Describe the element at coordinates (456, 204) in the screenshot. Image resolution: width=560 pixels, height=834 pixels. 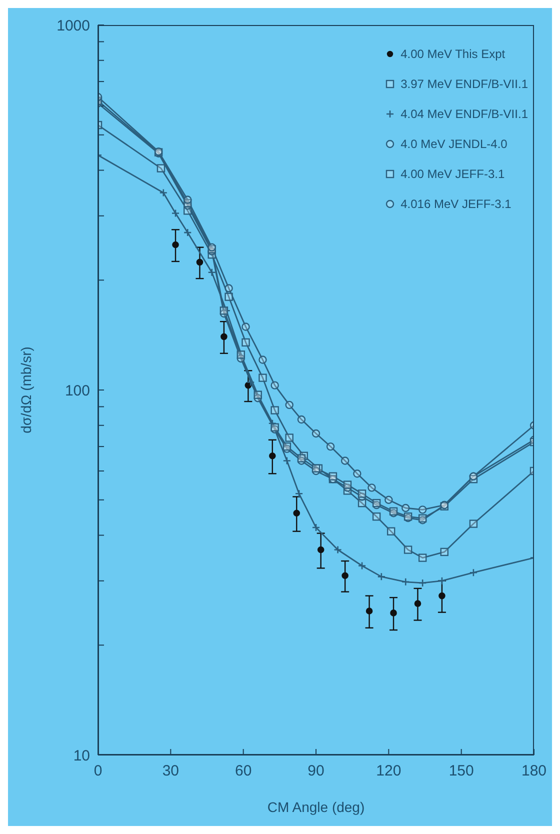
I see `legend-label: 4.016 MeV JEFF-3.1` at that location.